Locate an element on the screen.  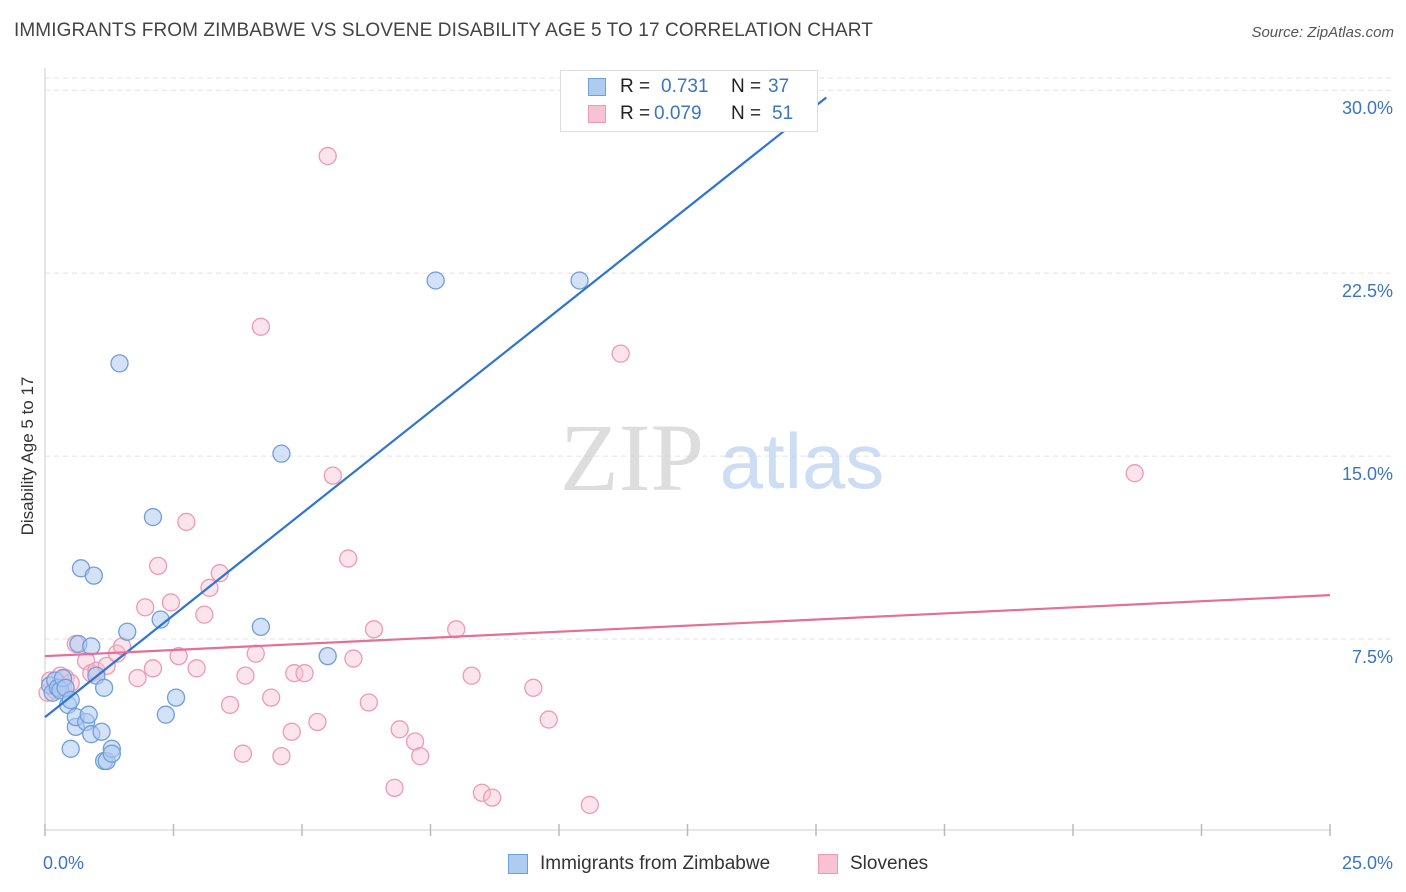
slovenes-trend-line is located at coordinates (687, 626).